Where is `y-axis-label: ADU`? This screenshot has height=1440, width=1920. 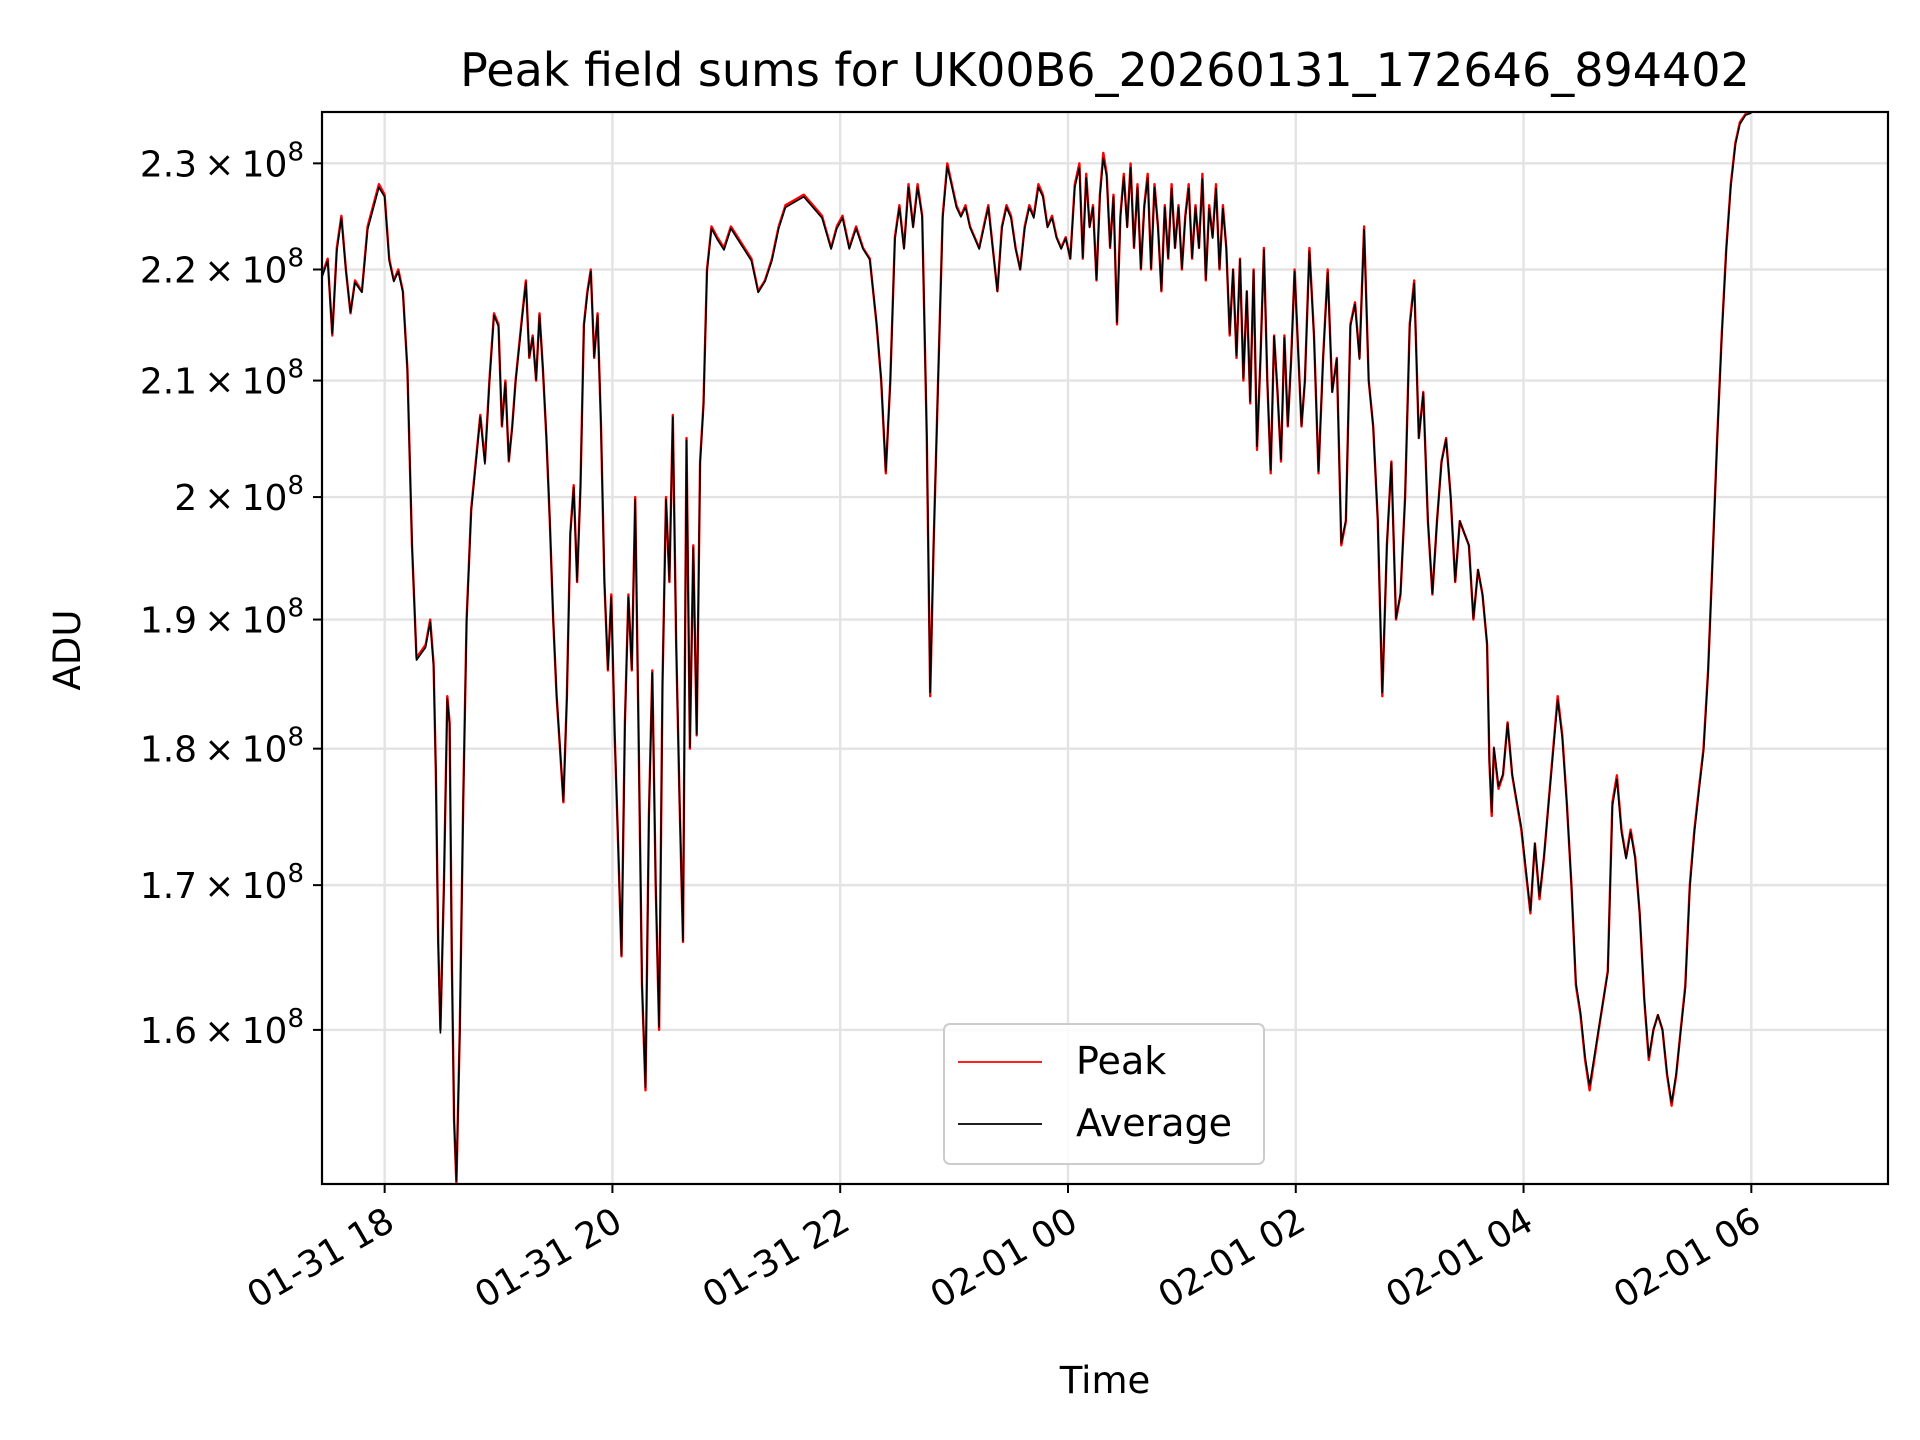 y-axis-label: ADU is located at coordinates (67, 650).